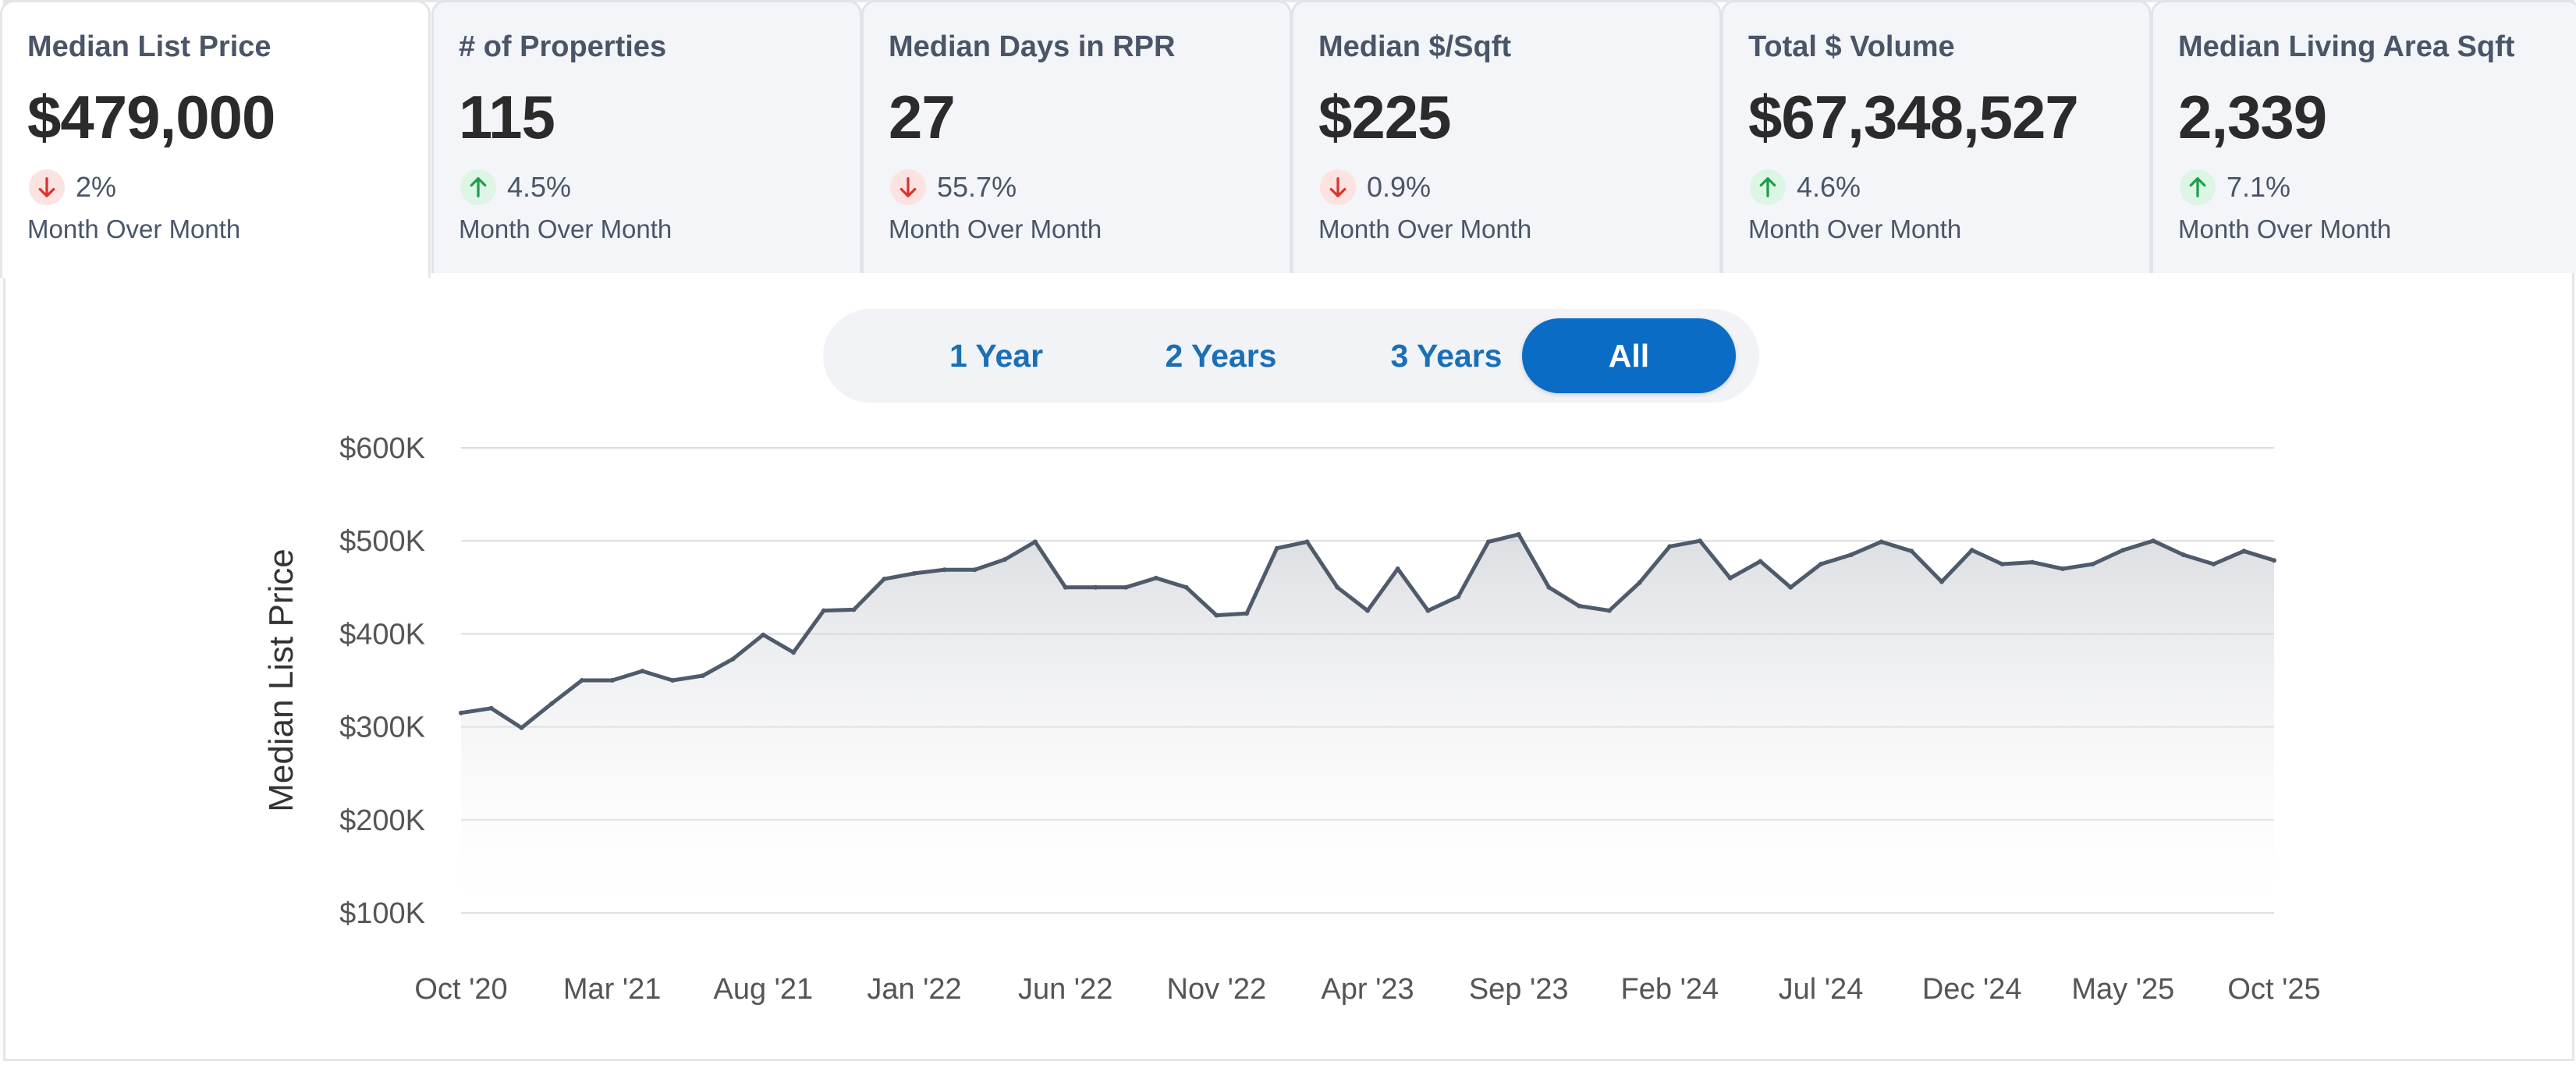 Image resolution: width=2576 pixels, height=1065 pixels. What do you see at coordinates (1629, 356) in the screenshot?
I see `range-option-all: All` at bounding box center [1629, 356].